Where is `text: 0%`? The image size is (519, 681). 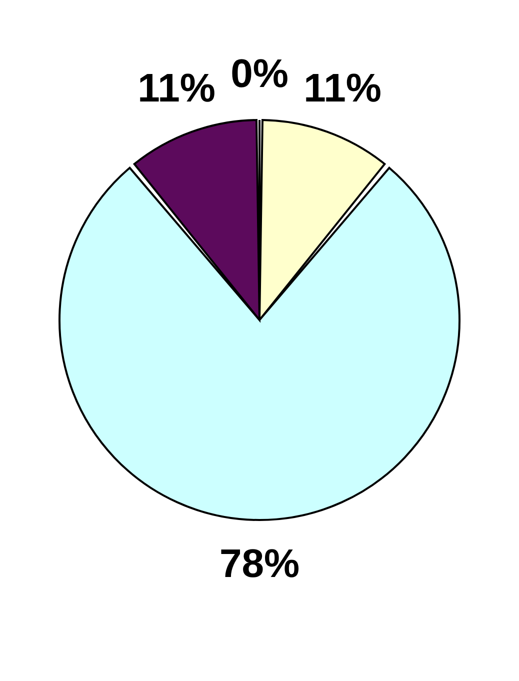
text: 0% is located at coordinates (259, 74).